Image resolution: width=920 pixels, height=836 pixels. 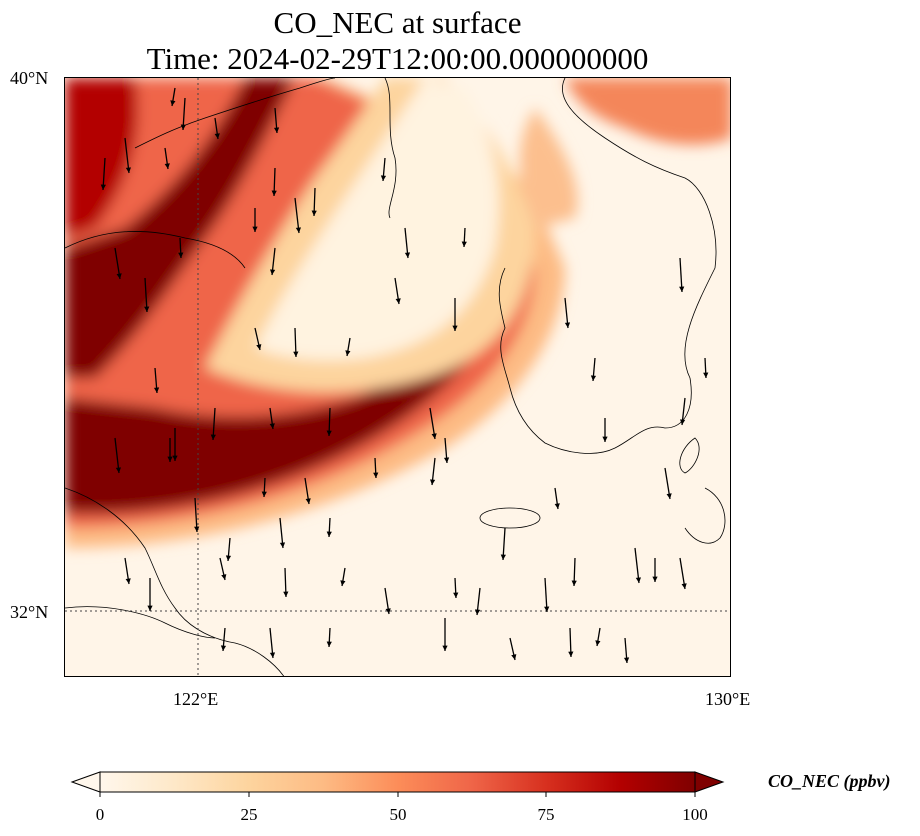 What do you see at coordinates (85, 782) in the screenshot?
I see `colorbar-min-extend` at bounding box center [85, 782].